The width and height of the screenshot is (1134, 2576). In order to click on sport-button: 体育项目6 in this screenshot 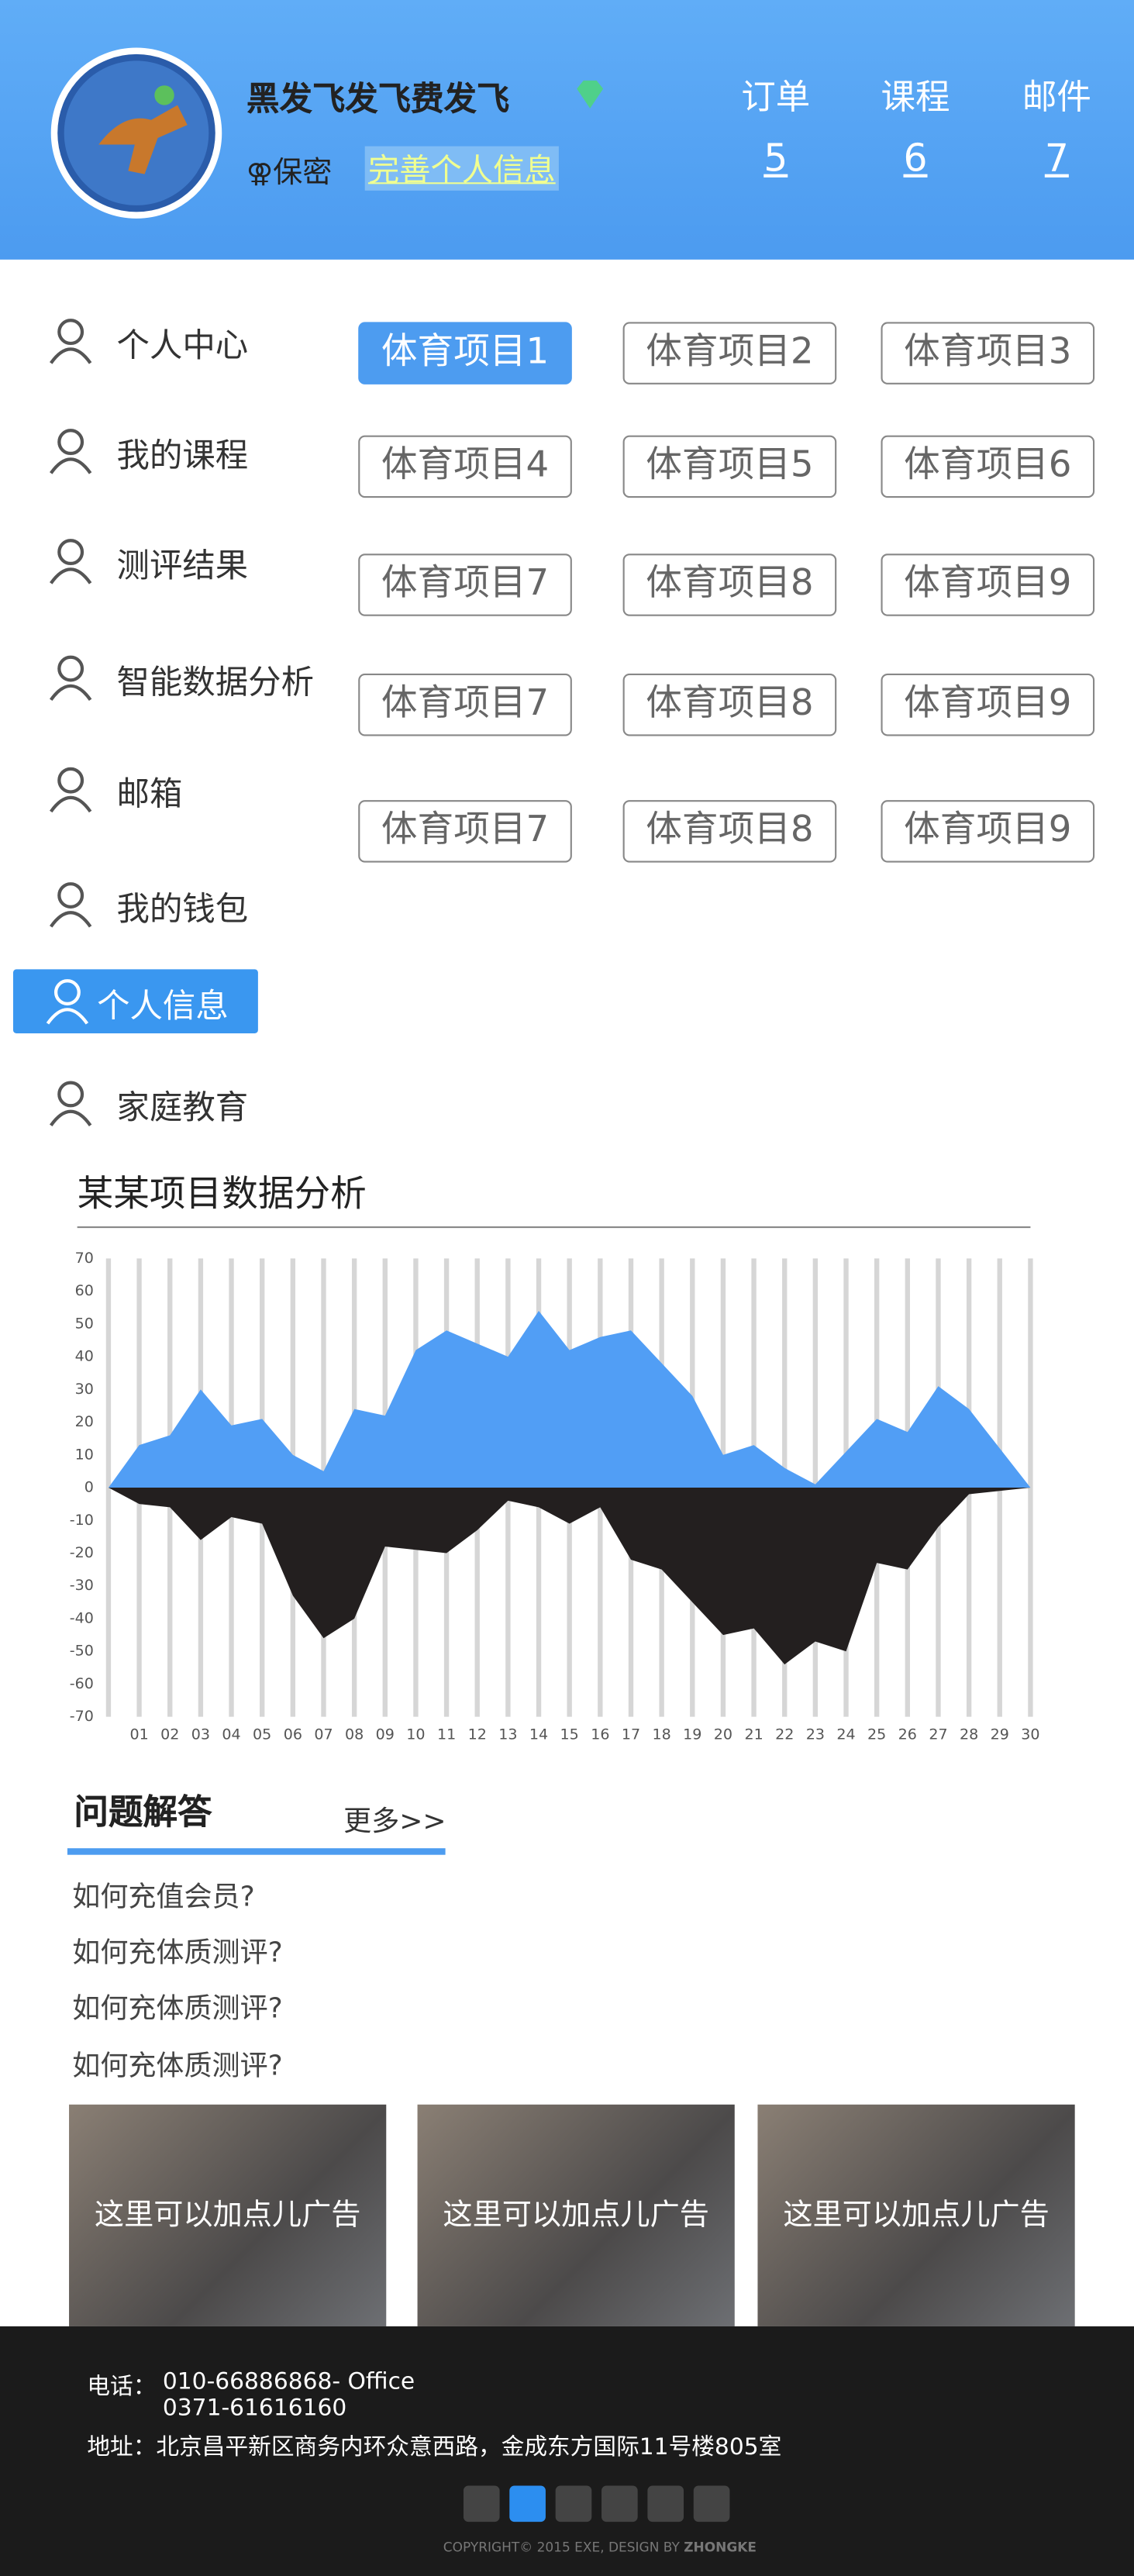, I will do `click(988, 466)`.